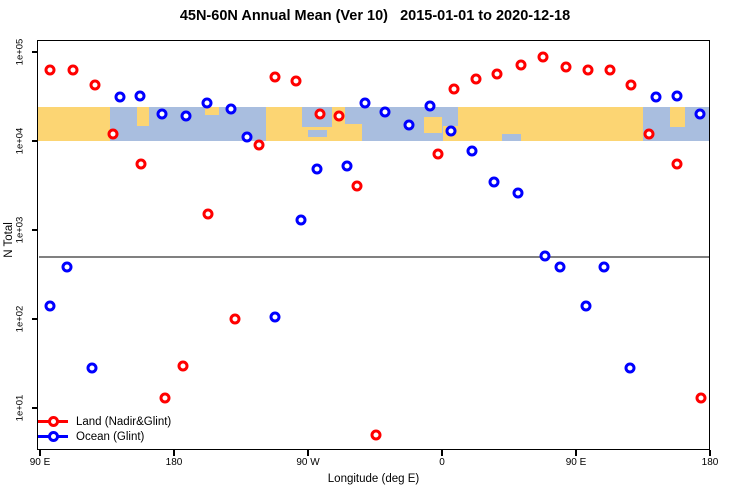 The width and height of the screenshot is (750, 500). Describe the element at coordinates (20, 52) in the screenshot. I see `y-tick-label: 1e+05` at that location.